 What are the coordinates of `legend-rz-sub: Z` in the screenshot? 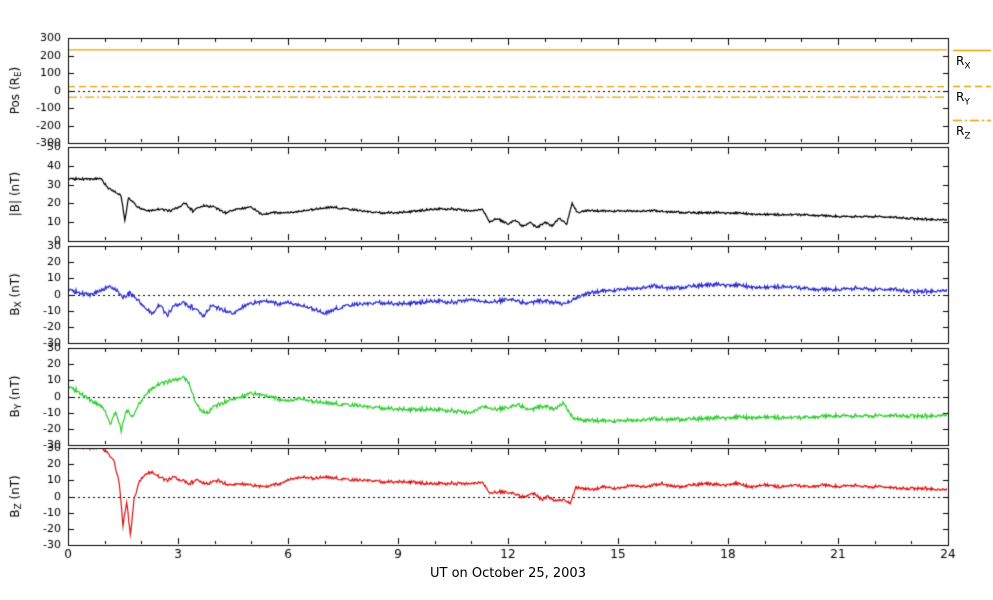 It's located at (967, 136).